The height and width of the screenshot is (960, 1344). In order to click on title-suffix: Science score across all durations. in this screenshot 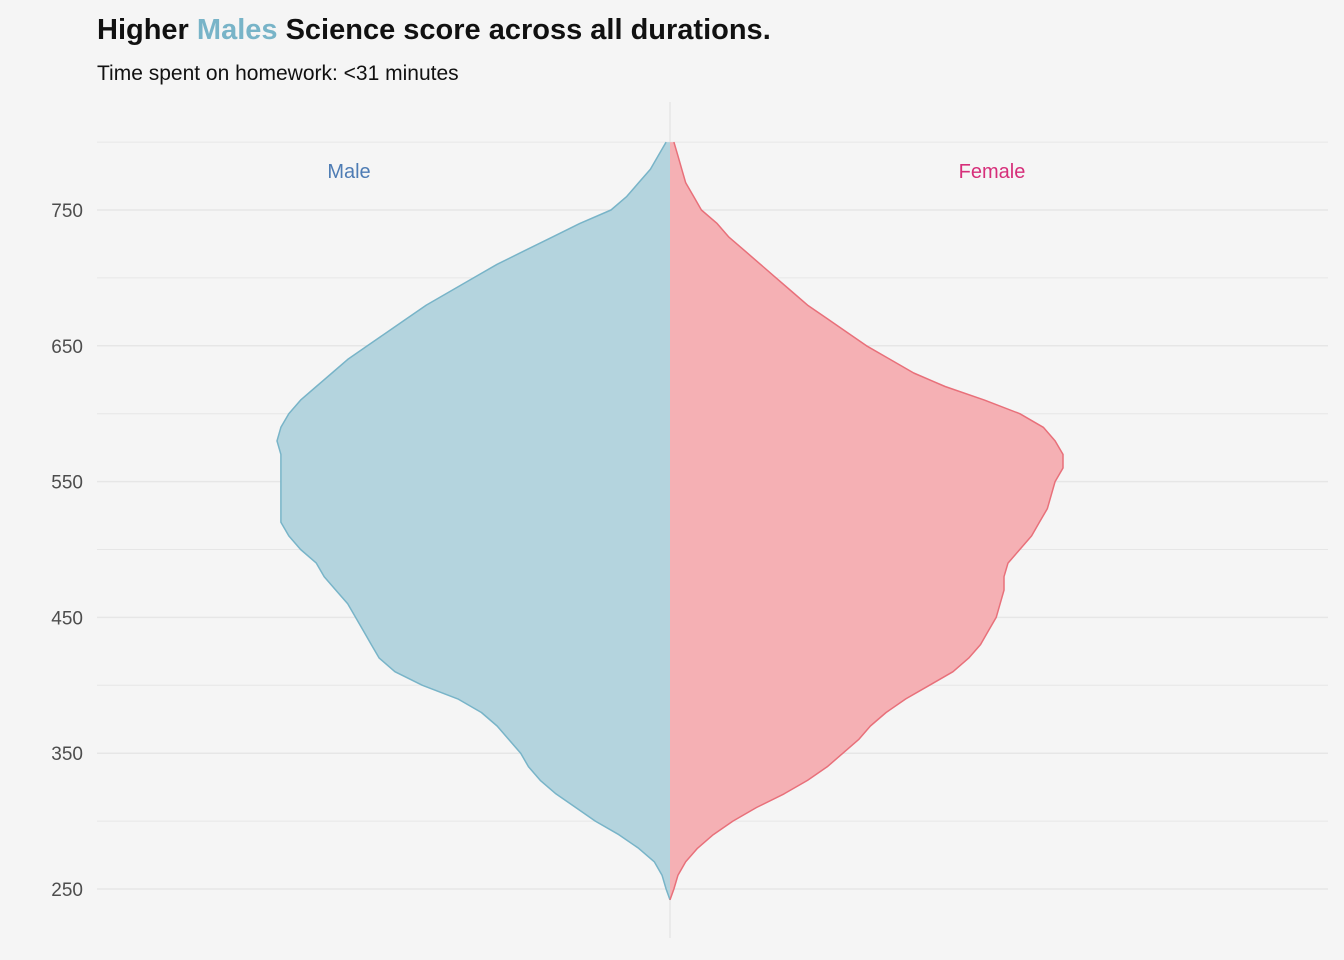, I will do `click(528, 30)`.